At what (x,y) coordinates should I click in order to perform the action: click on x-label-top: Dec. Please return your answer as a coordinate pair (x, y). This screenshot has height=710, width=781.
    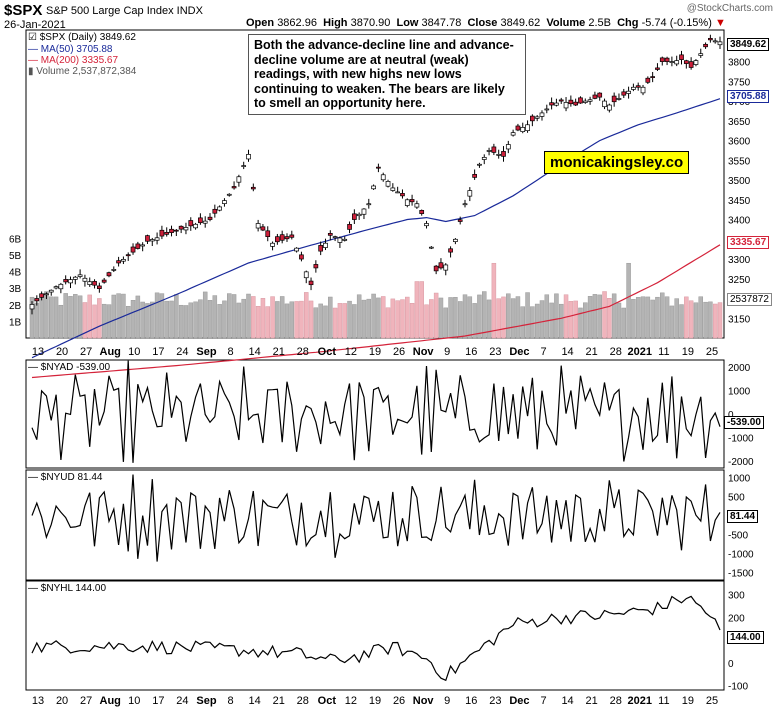
    Looking at the image, I should click on (519, 352).